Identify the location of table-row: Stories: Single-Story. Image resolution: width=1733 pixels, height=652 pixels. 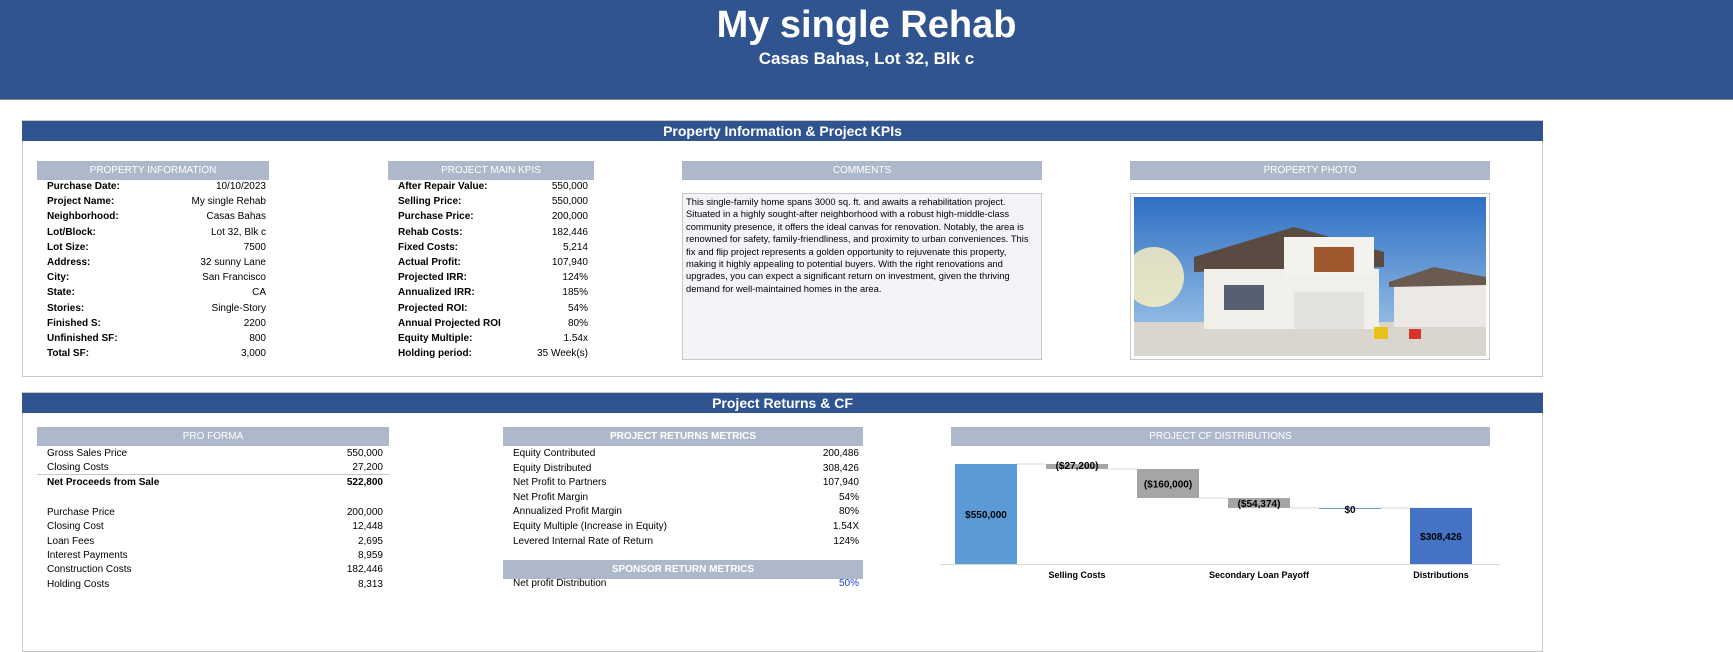
(156, 308).